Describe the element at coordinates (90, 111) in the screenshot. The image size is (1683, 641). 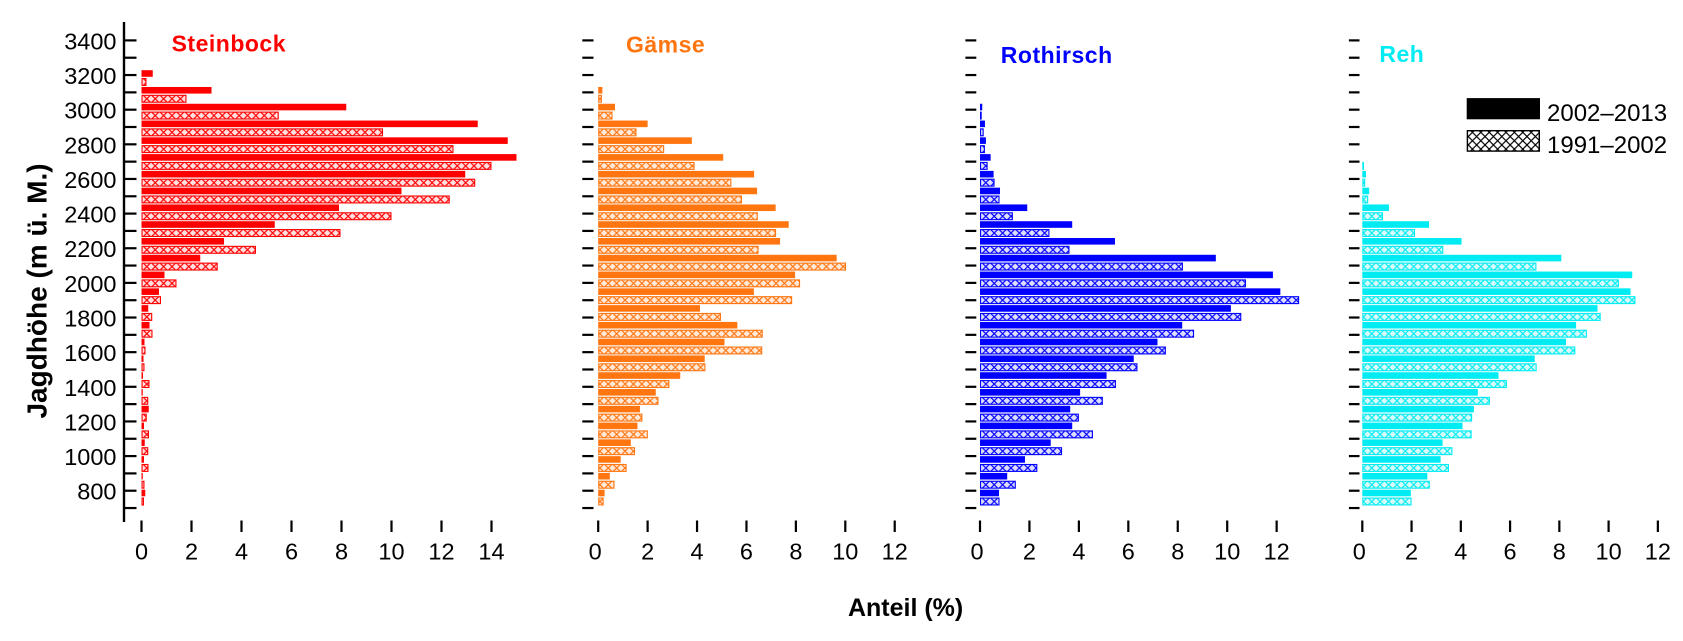
I see `svg-text: 3000` at that location.